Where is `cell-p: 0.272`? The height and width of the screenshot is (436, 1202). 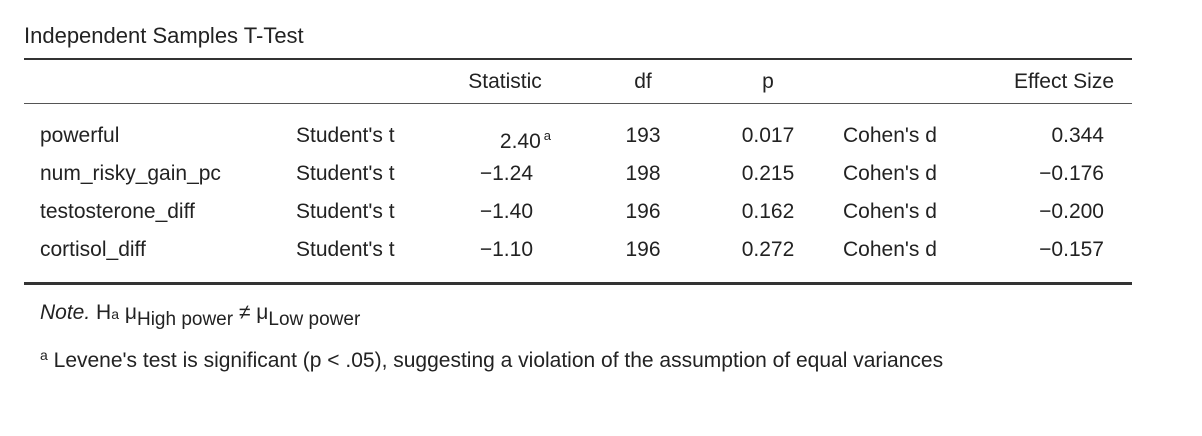 cell-p: 0.272 is located at coordinates (768, 249).